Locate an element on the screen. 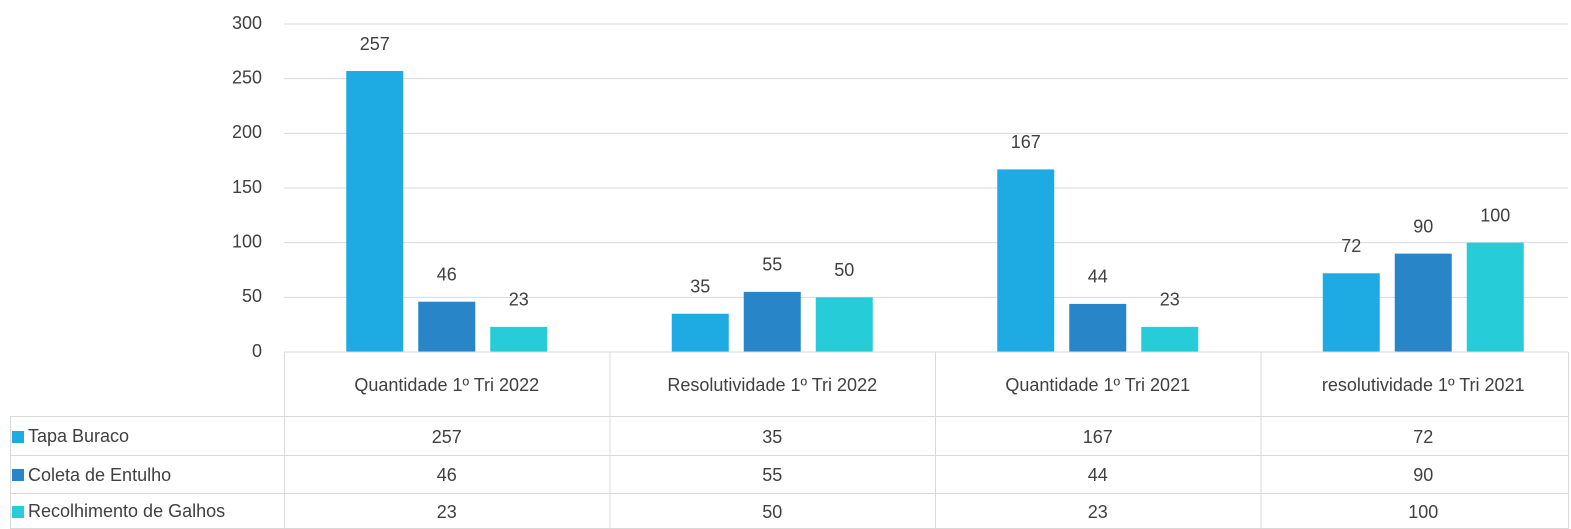  data-label: 90 is located at coordinates (1423, 226).